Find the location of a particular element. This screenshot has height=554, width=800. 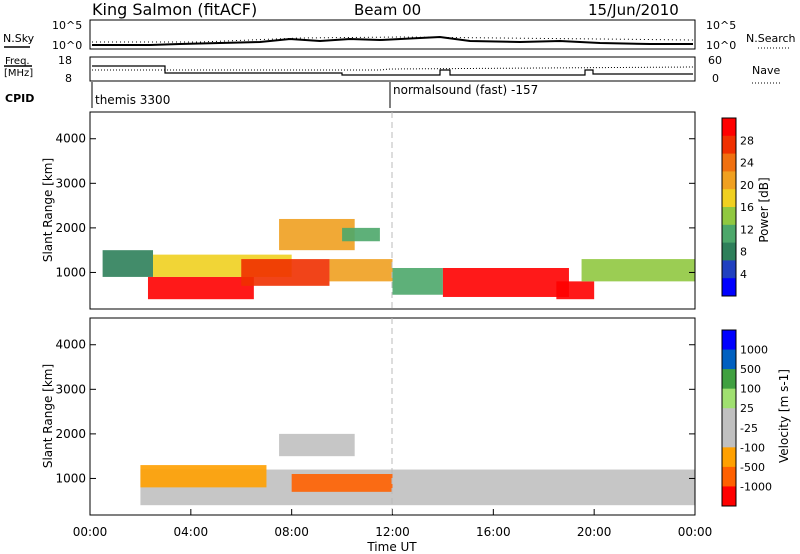

power-colorbar-tick-2: 12 is located at coordinates (747, 229).